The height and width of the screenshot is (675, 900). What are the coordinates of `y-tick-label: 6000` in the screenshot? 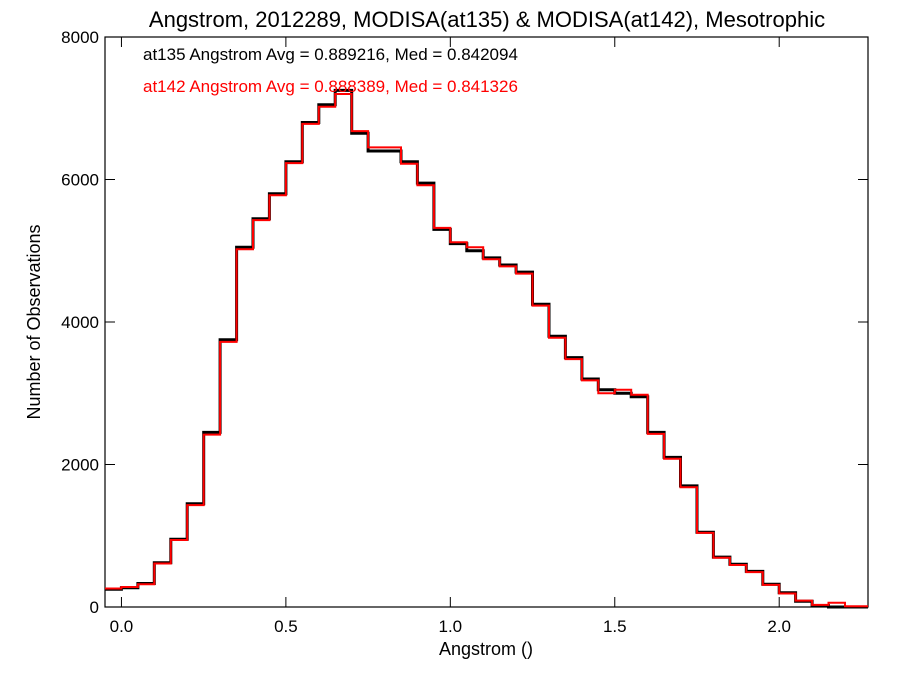 It's located at (80, 180).